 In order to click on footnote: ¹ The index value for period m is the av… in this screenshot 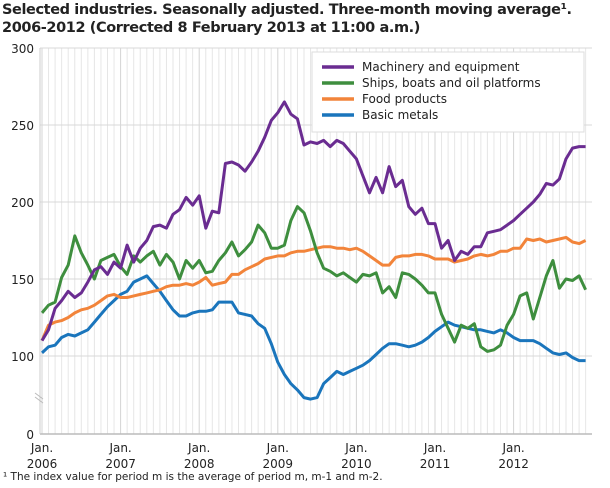, I will do `click(193, 477)`.